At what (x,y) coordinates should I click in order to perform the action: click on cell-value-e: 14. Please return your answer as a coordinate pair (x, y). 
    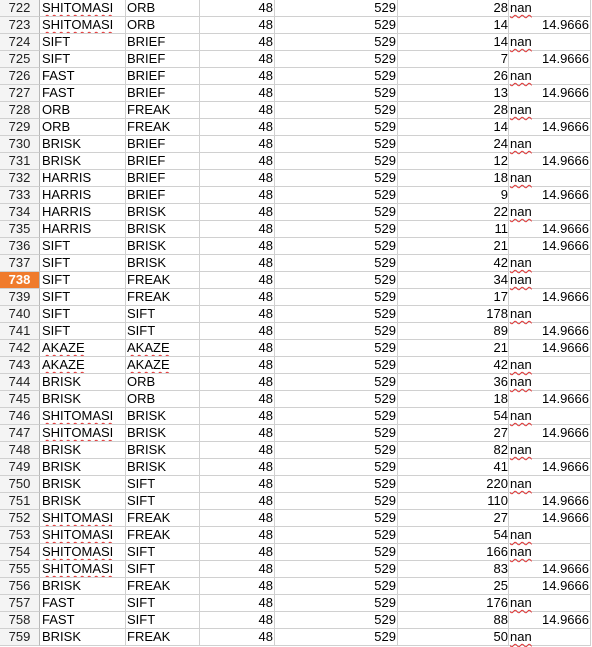
    Looking at the image, I should click on (453, 127).